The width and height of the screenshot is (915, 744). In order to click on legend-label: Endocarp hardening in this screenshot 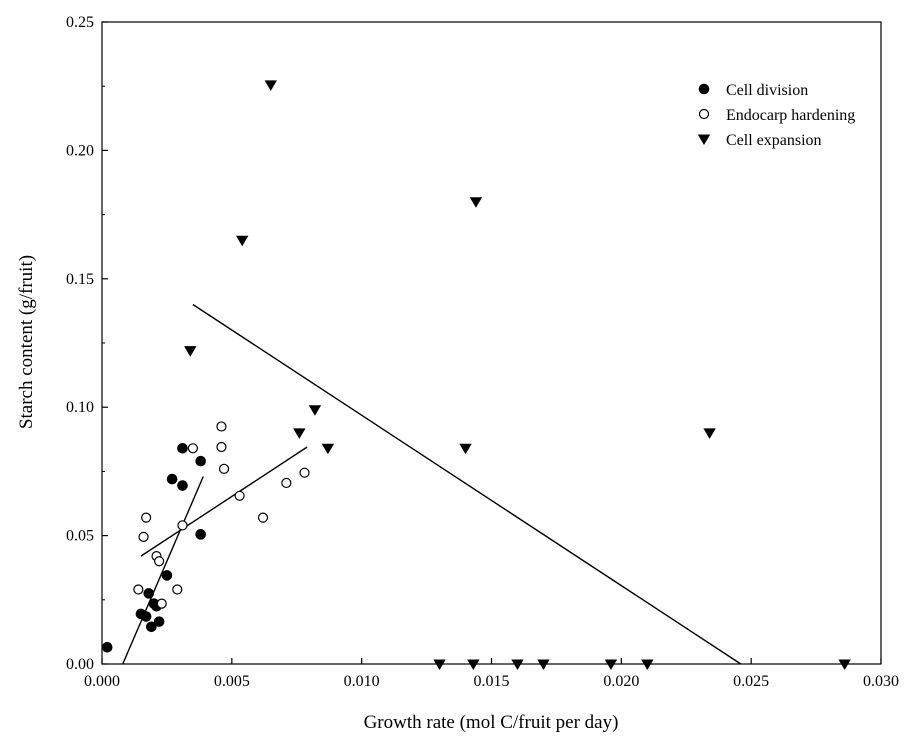, I will do `click(790, 115)`.